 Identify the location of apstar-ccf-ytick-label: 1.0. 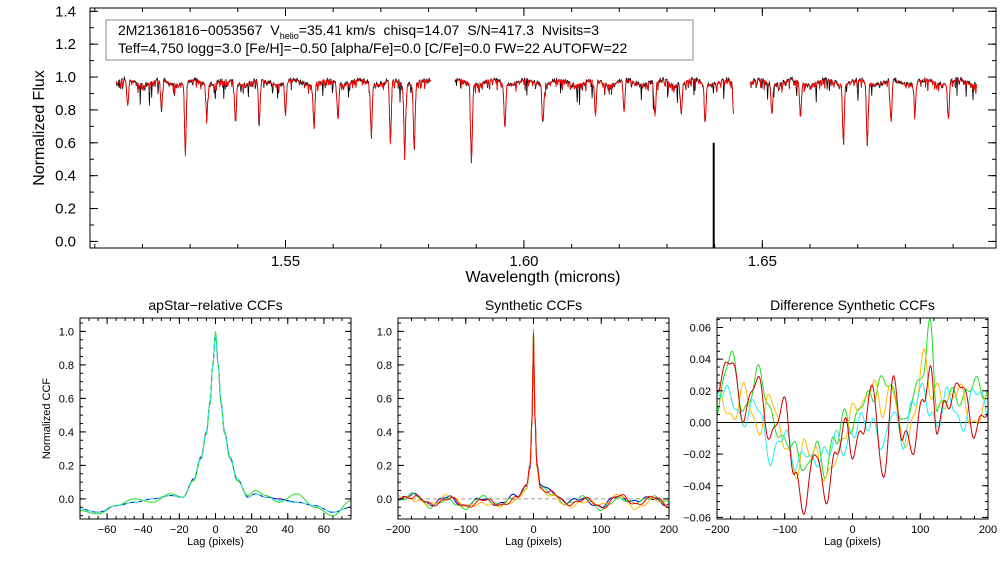
(66, 332).